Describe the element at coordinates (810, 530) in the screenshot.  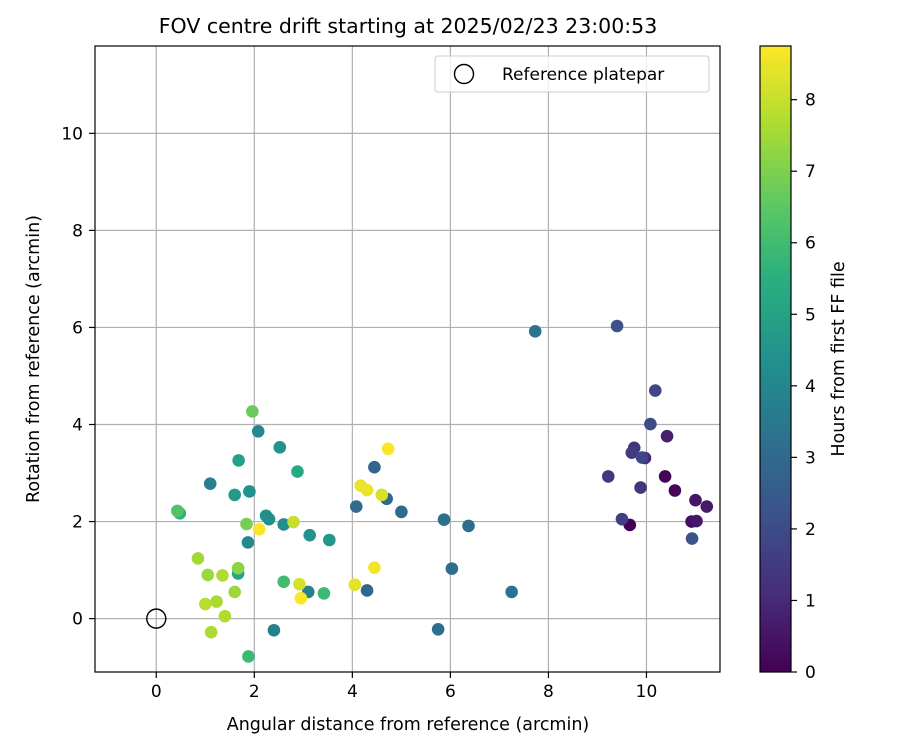
I see `colorbar-tick-label: 2` at that location.